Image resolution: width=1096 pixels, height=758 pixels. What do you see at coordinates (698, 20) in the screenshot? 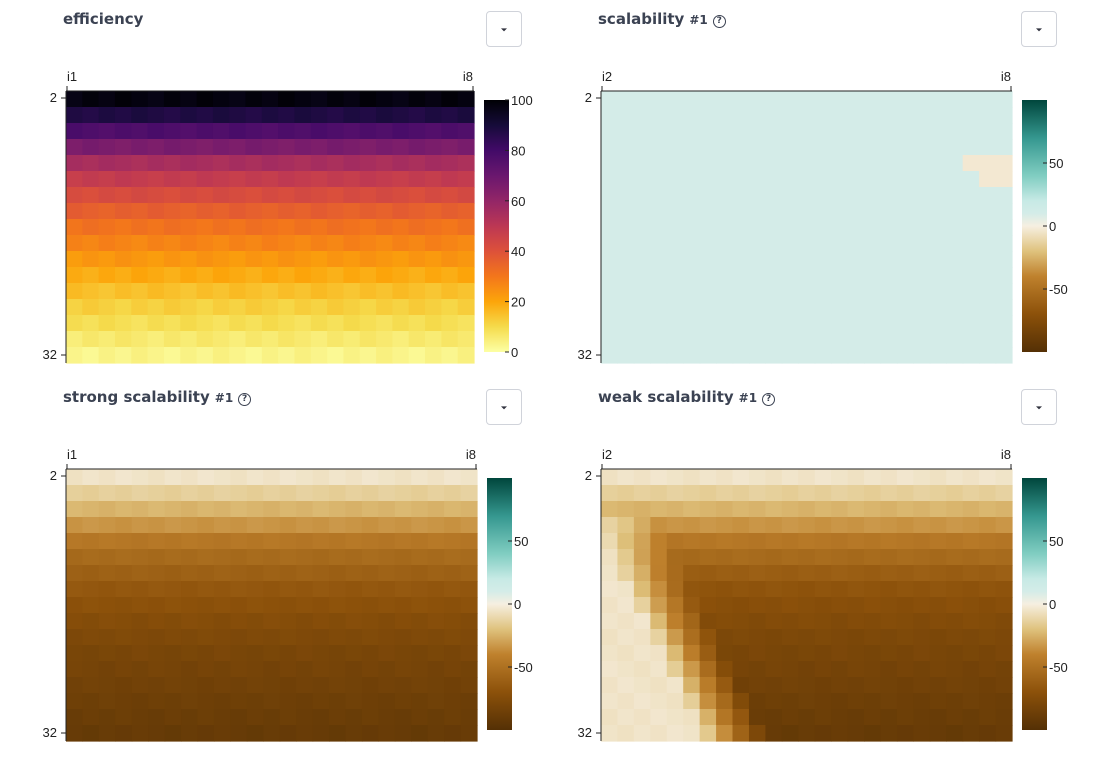
I see `run-tag: #1` at bounding box center [698, 20].